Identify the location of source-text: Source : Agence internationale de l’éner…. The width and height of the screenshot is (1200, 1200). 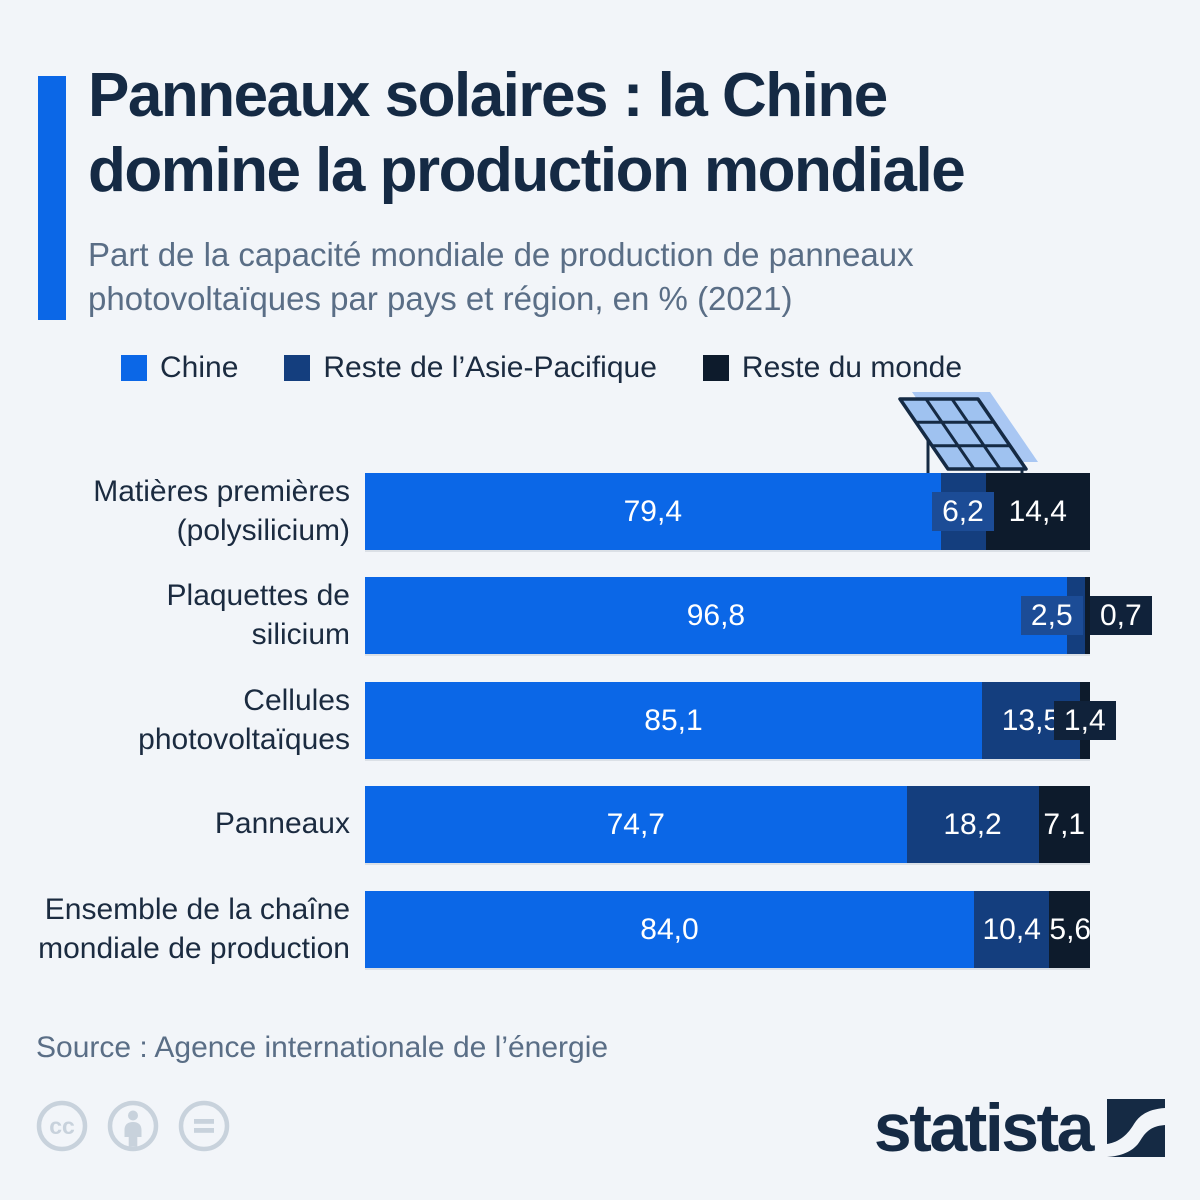
(322, 1047).